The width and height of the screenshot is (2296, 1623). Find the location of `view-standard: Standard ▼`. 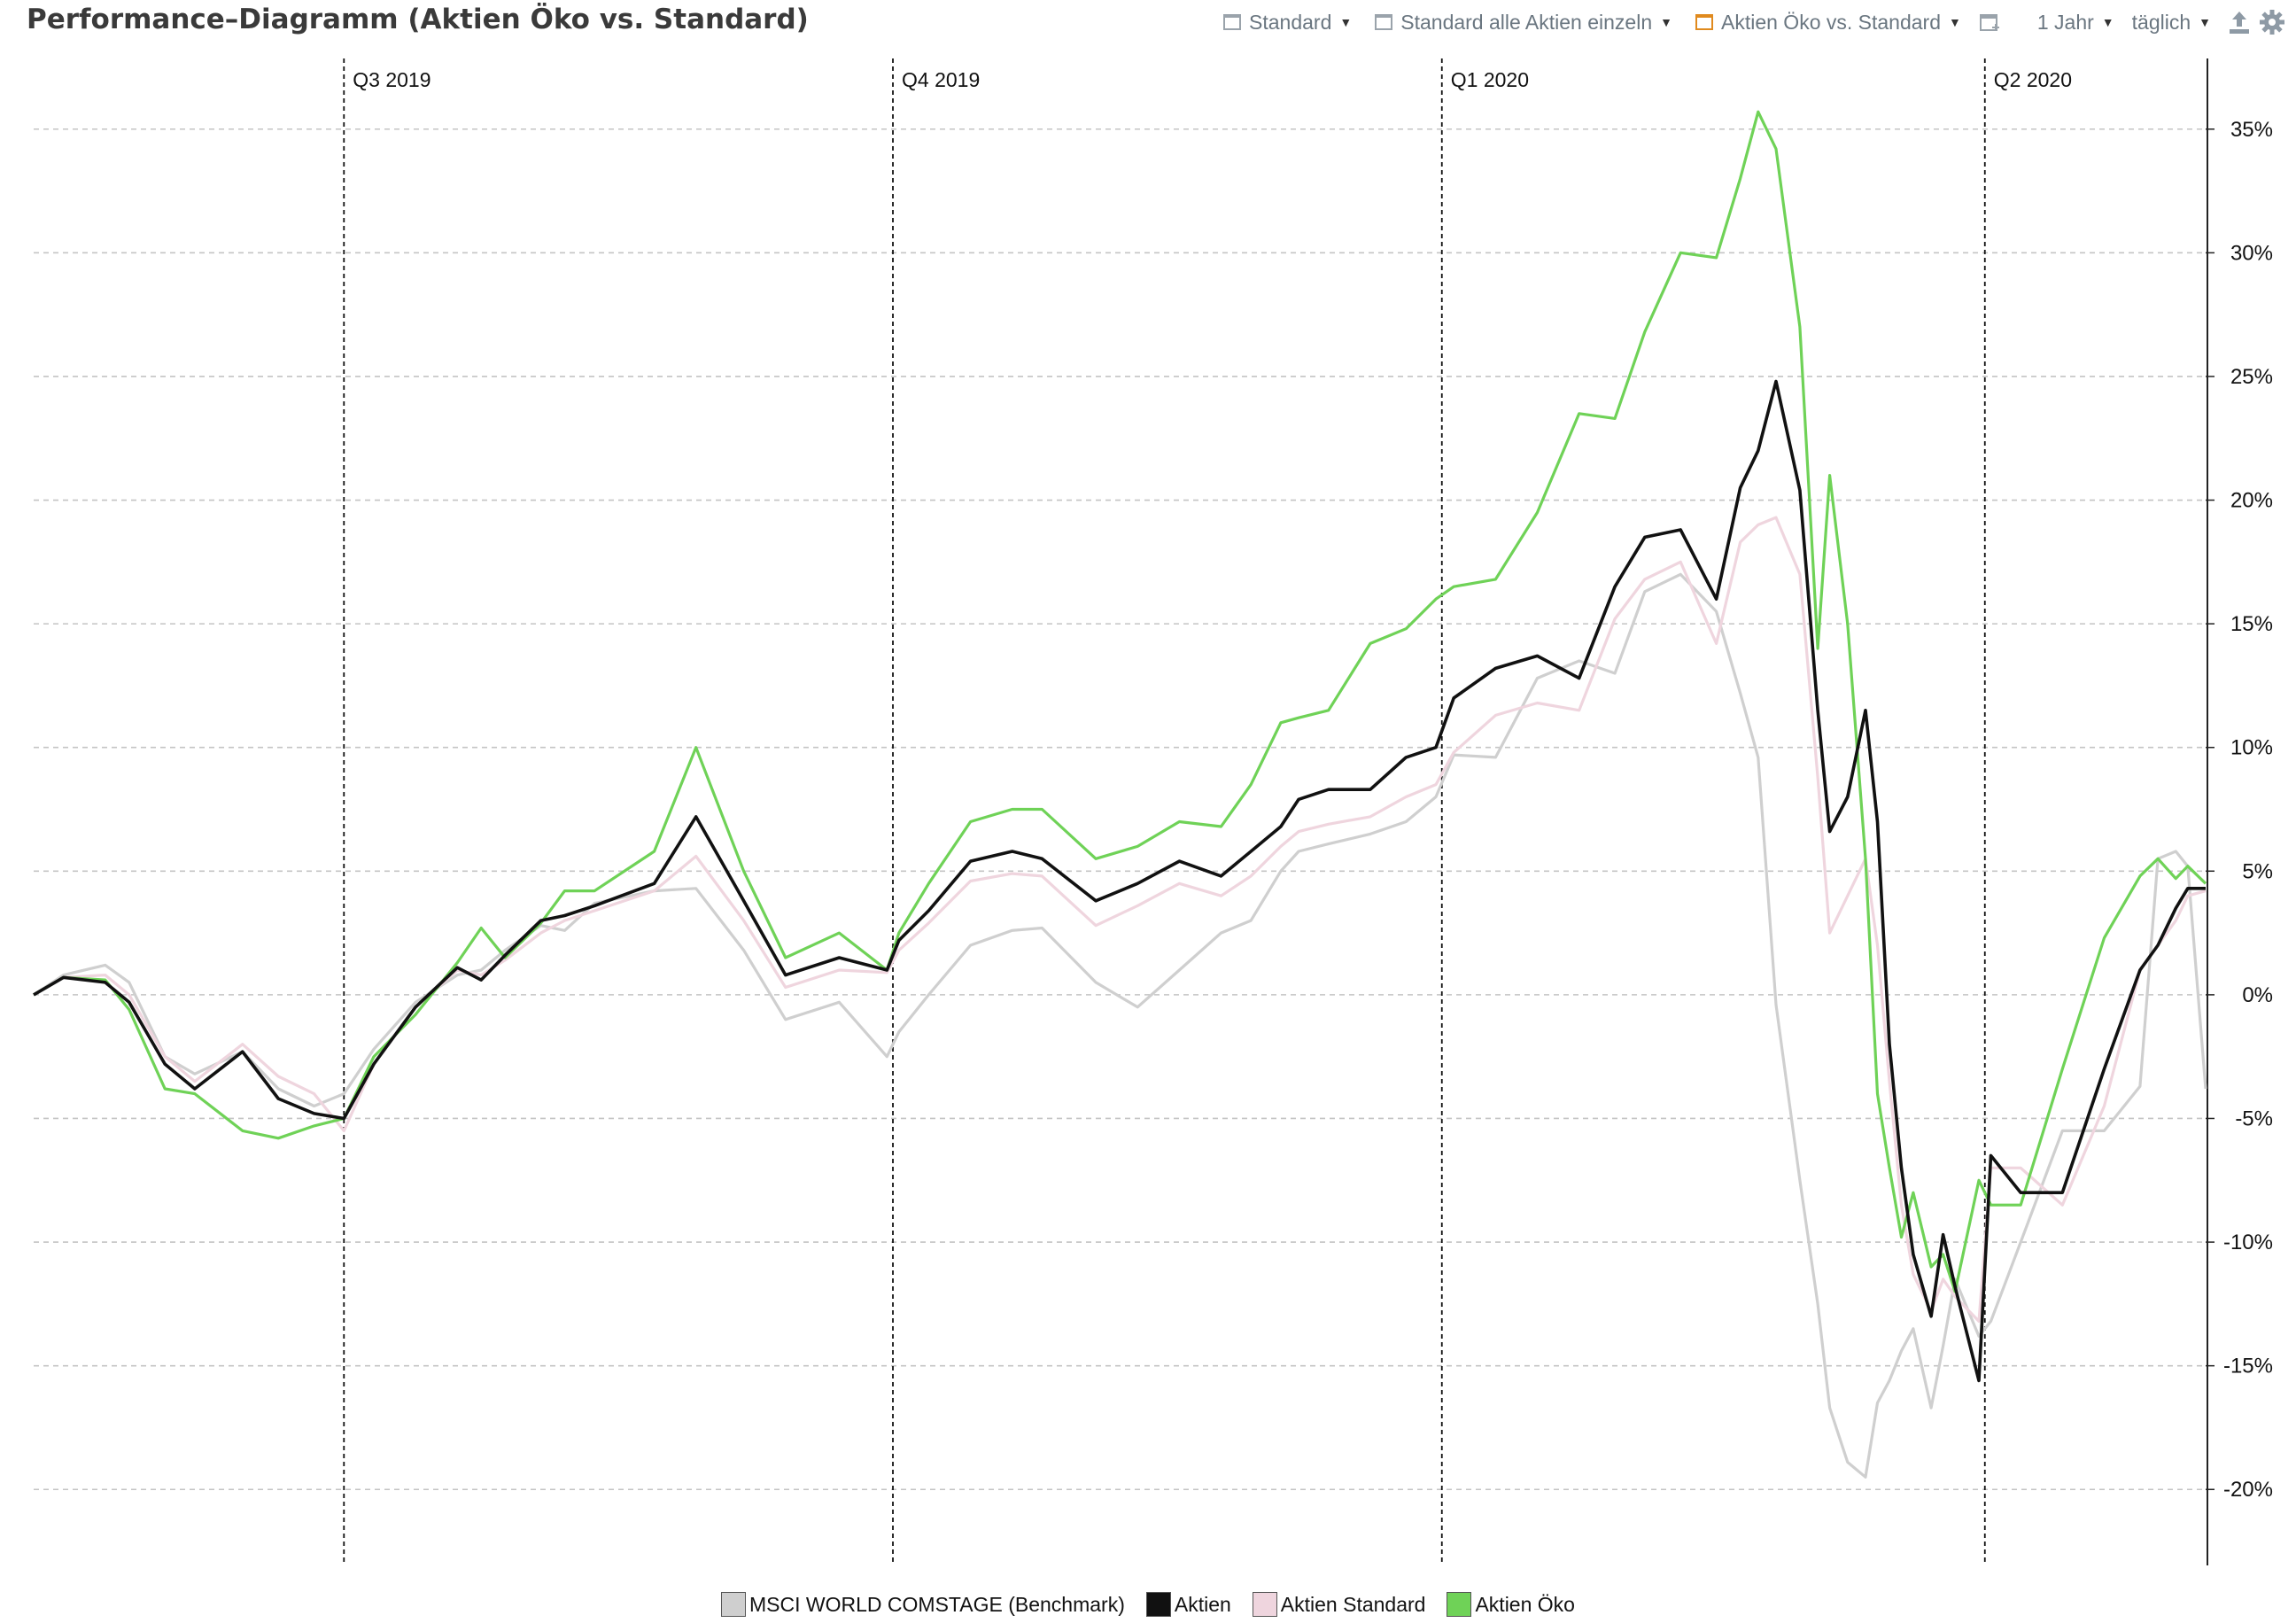

view-standard: Standard ▼ is located at coordinates (1288, 23).